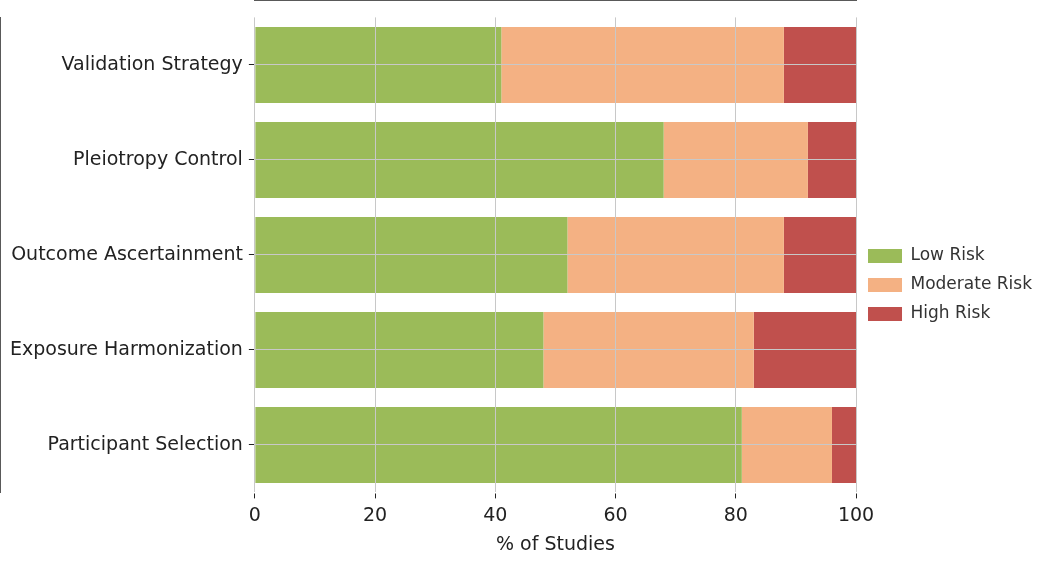 Image resolution: width=1052 pixels, height=564 pixels. What do you see at coordinates (127, 252) in the screenshot?
I see `y-tick-label: Outcome Ascertainment` at bounding box center [127, 252].